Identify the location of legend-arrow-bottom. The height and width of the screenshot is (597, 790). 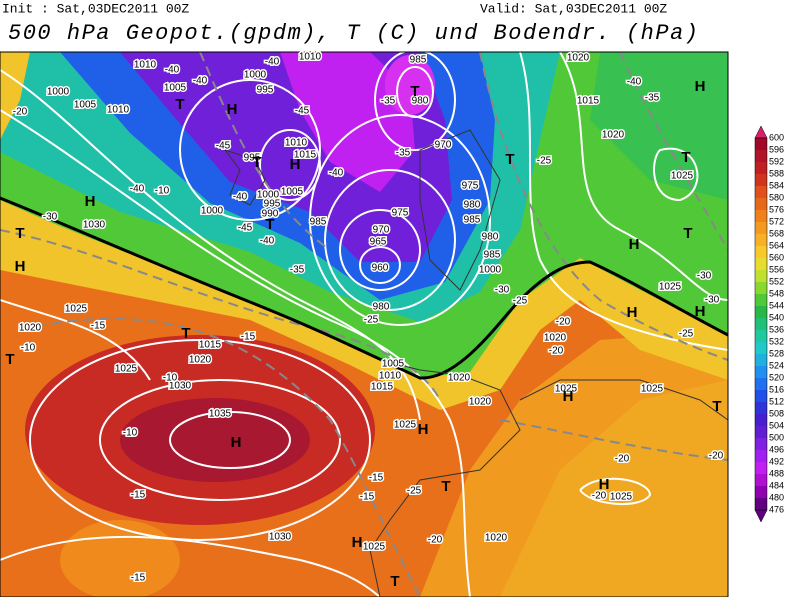
(761, 516).